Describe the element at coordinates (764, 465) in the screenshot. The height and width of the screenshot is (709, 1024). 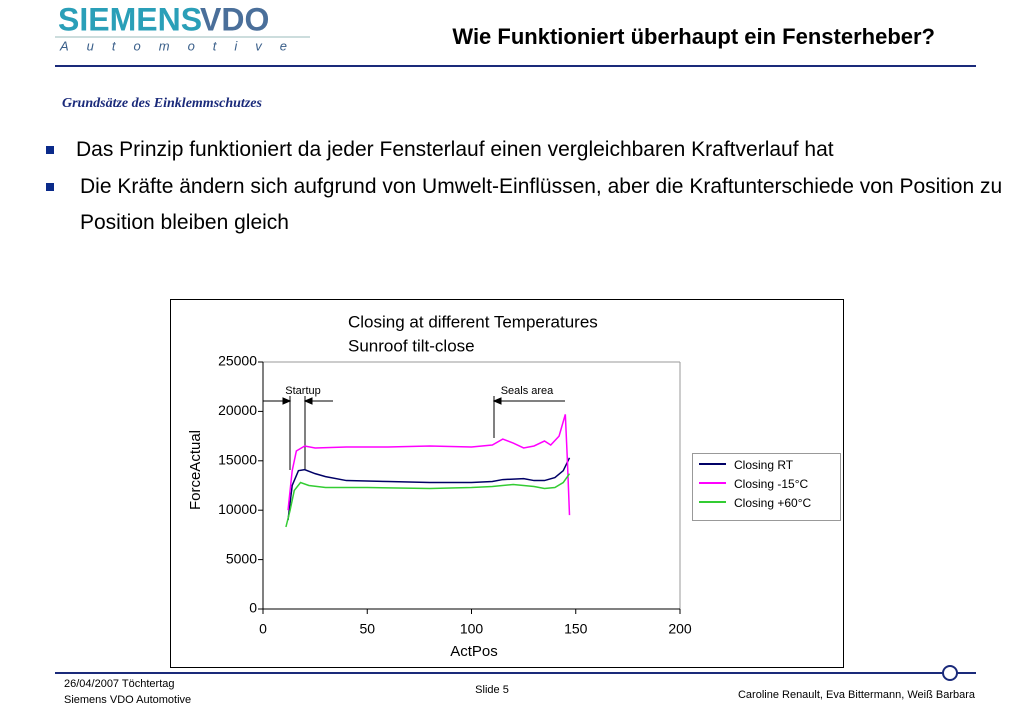
I see `legend-label: Closing RT` at that location.